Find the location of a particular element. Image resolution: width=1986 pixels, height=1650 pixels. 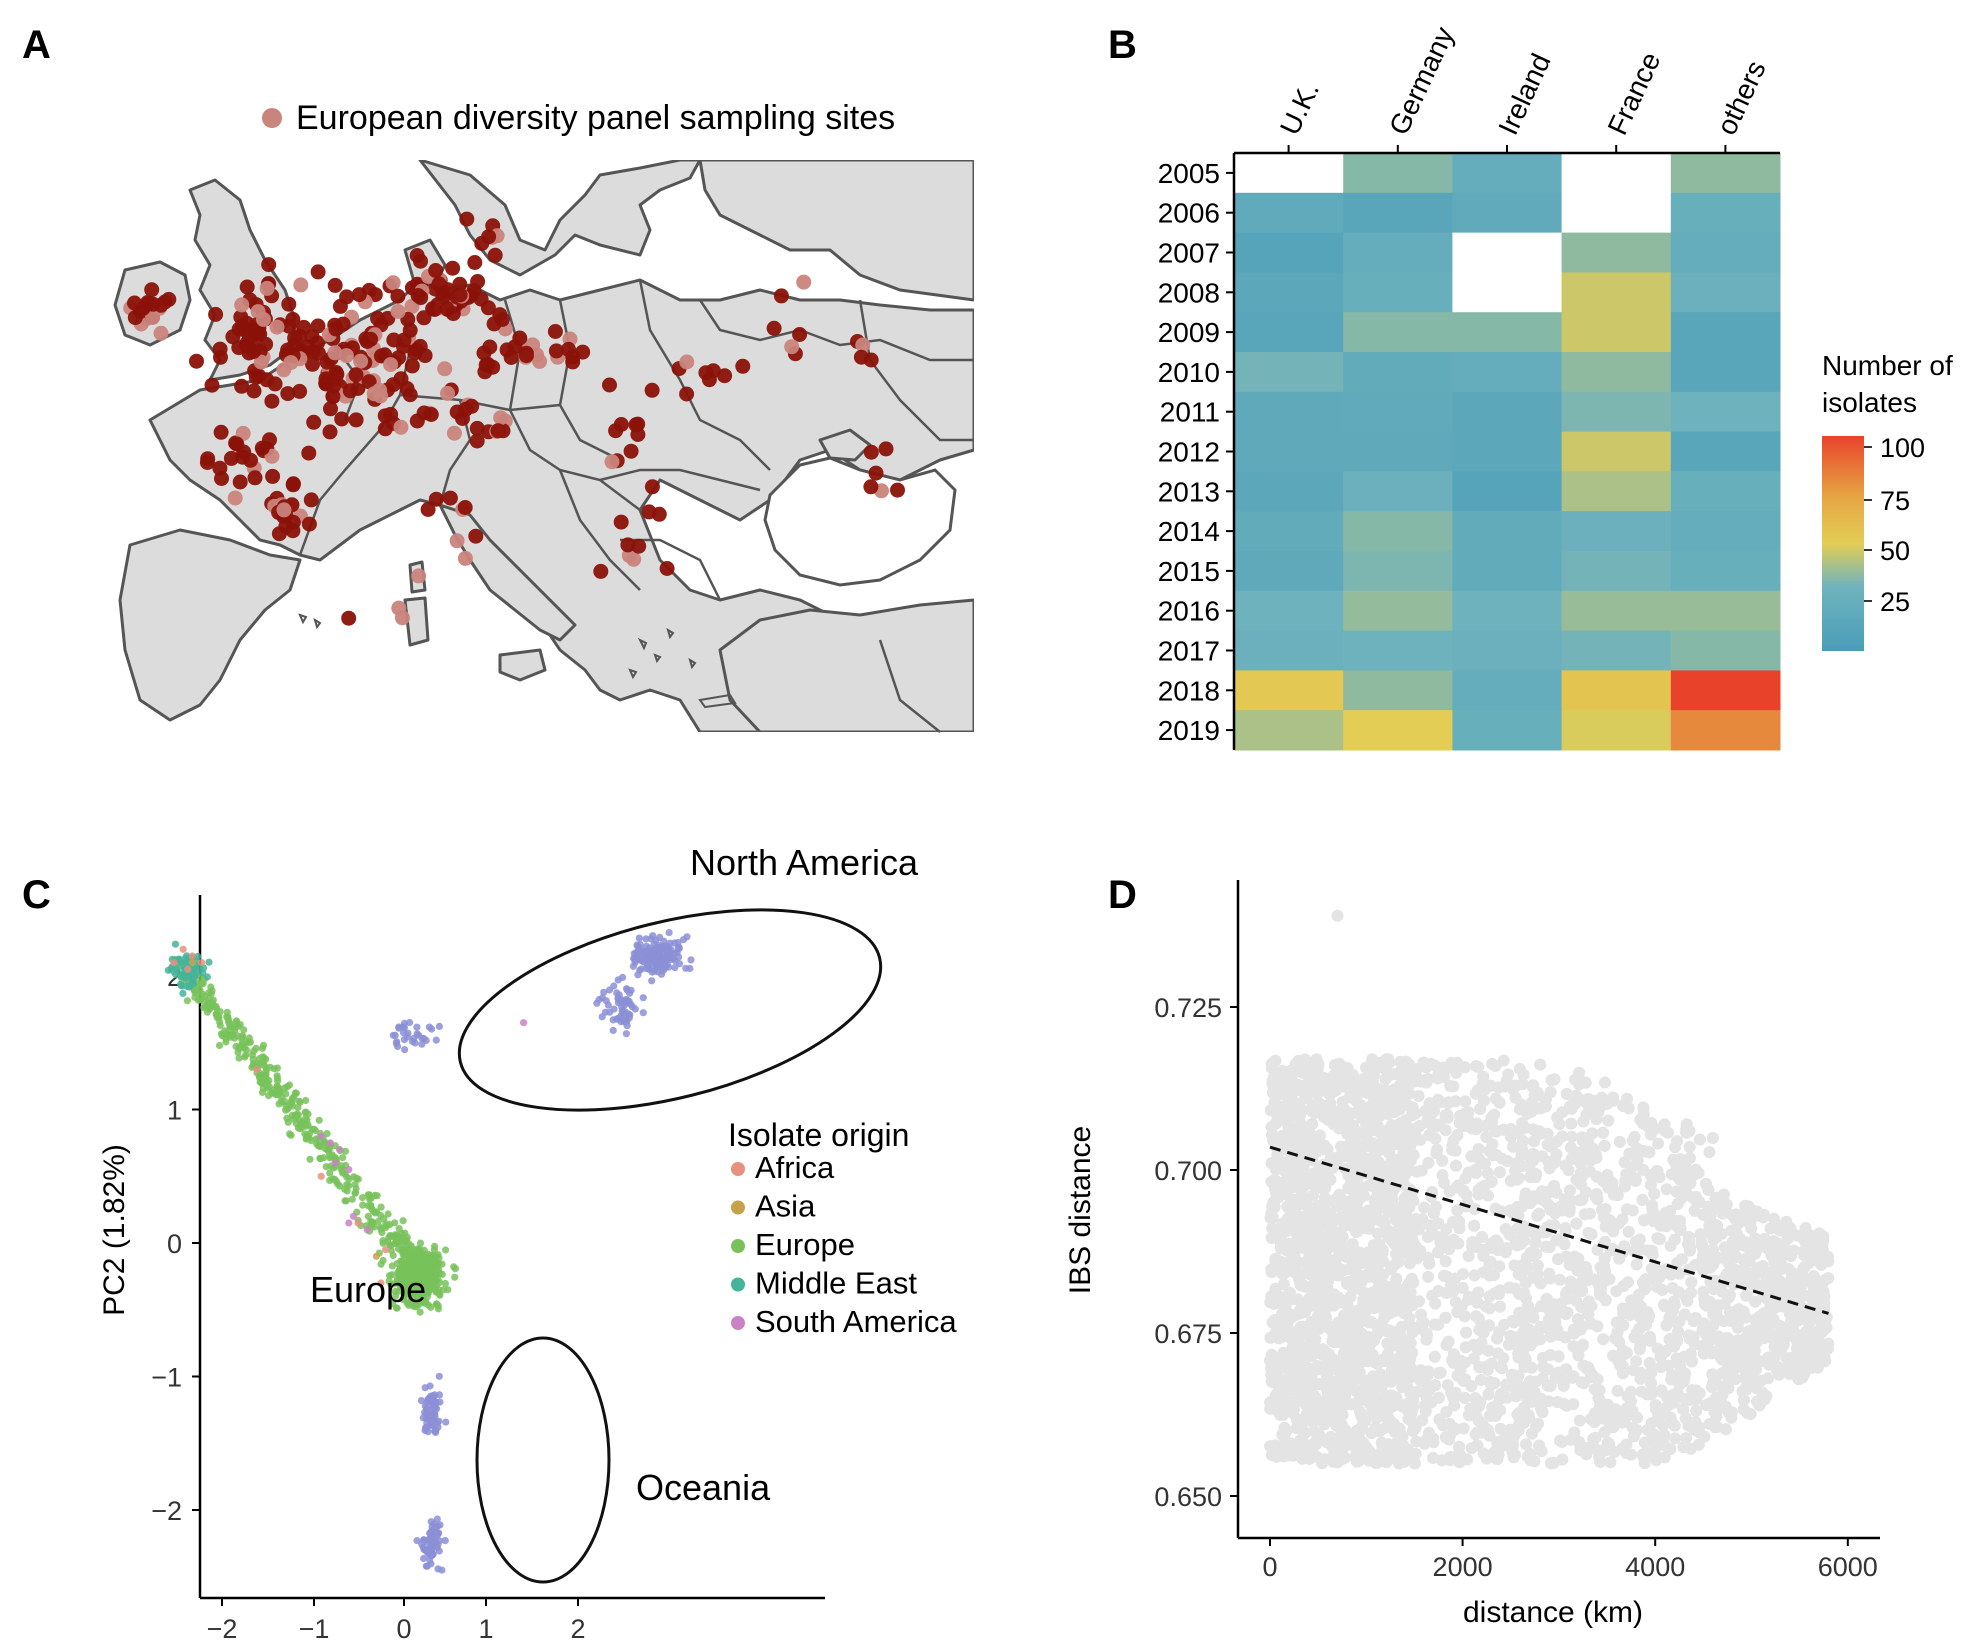

aegean-islands is located at coordinates (517, 661).